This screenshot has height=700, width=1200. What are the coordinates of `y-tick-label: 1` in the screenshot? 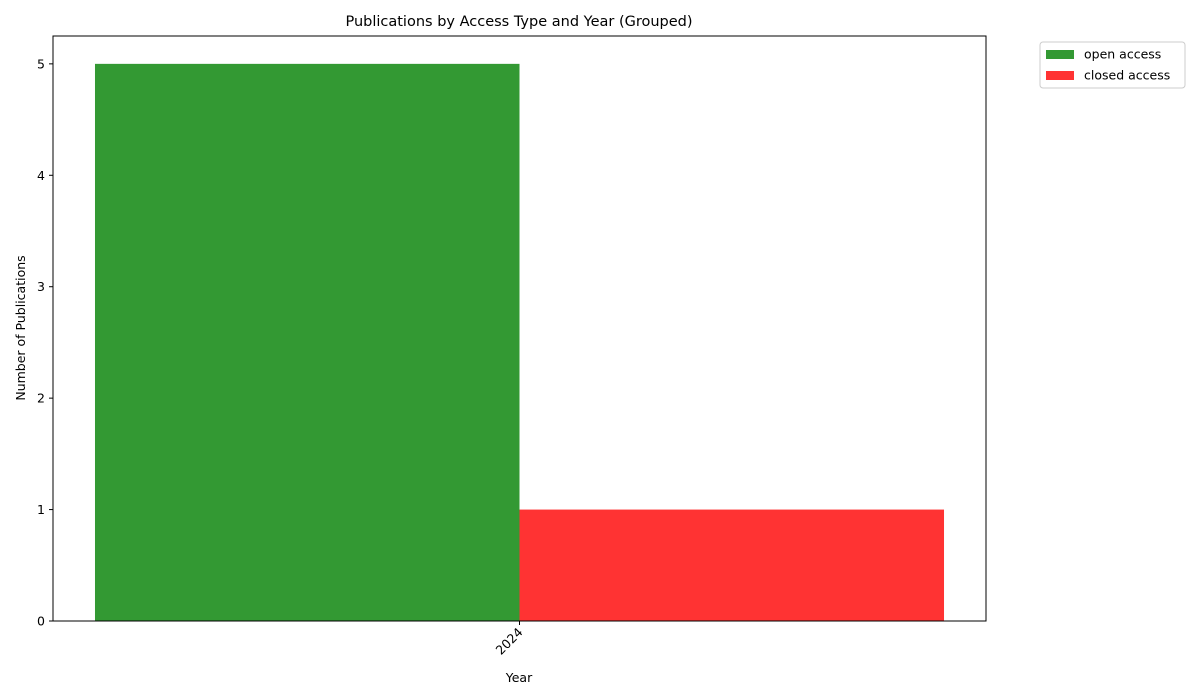 It's located at (41, 509).